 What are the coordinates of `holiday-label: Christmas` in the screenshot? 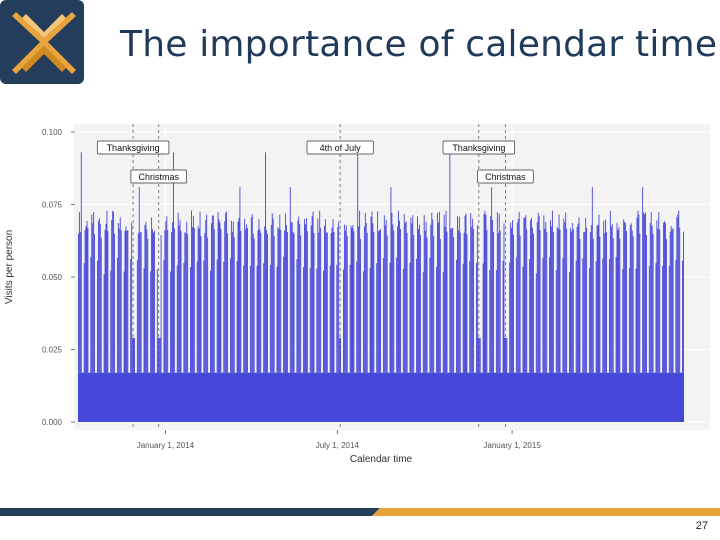 It's located at (158, 177).